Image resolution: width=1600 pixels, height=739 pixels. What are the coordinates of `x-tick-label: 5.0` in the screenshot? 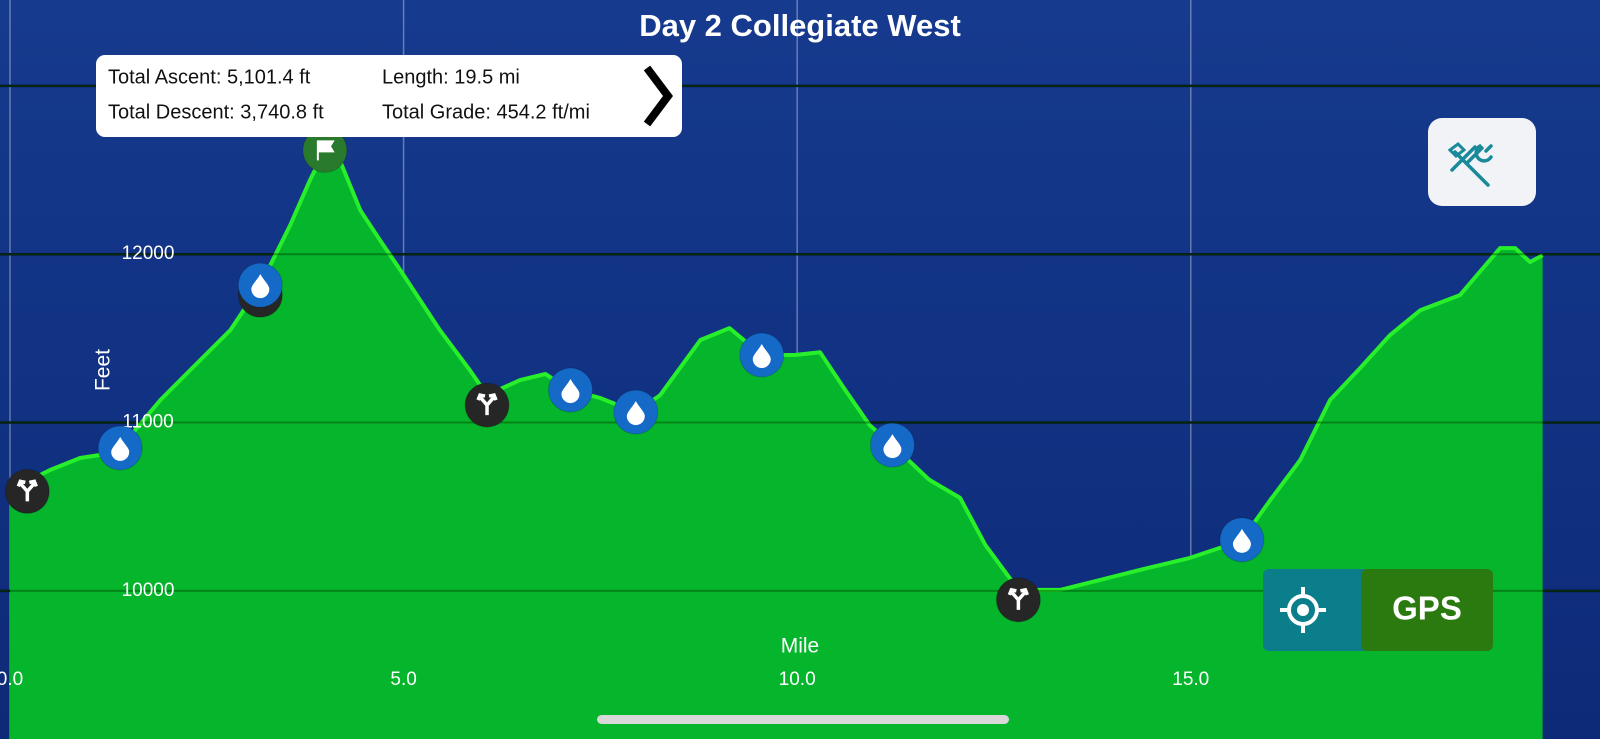 It's located at (403, 679).